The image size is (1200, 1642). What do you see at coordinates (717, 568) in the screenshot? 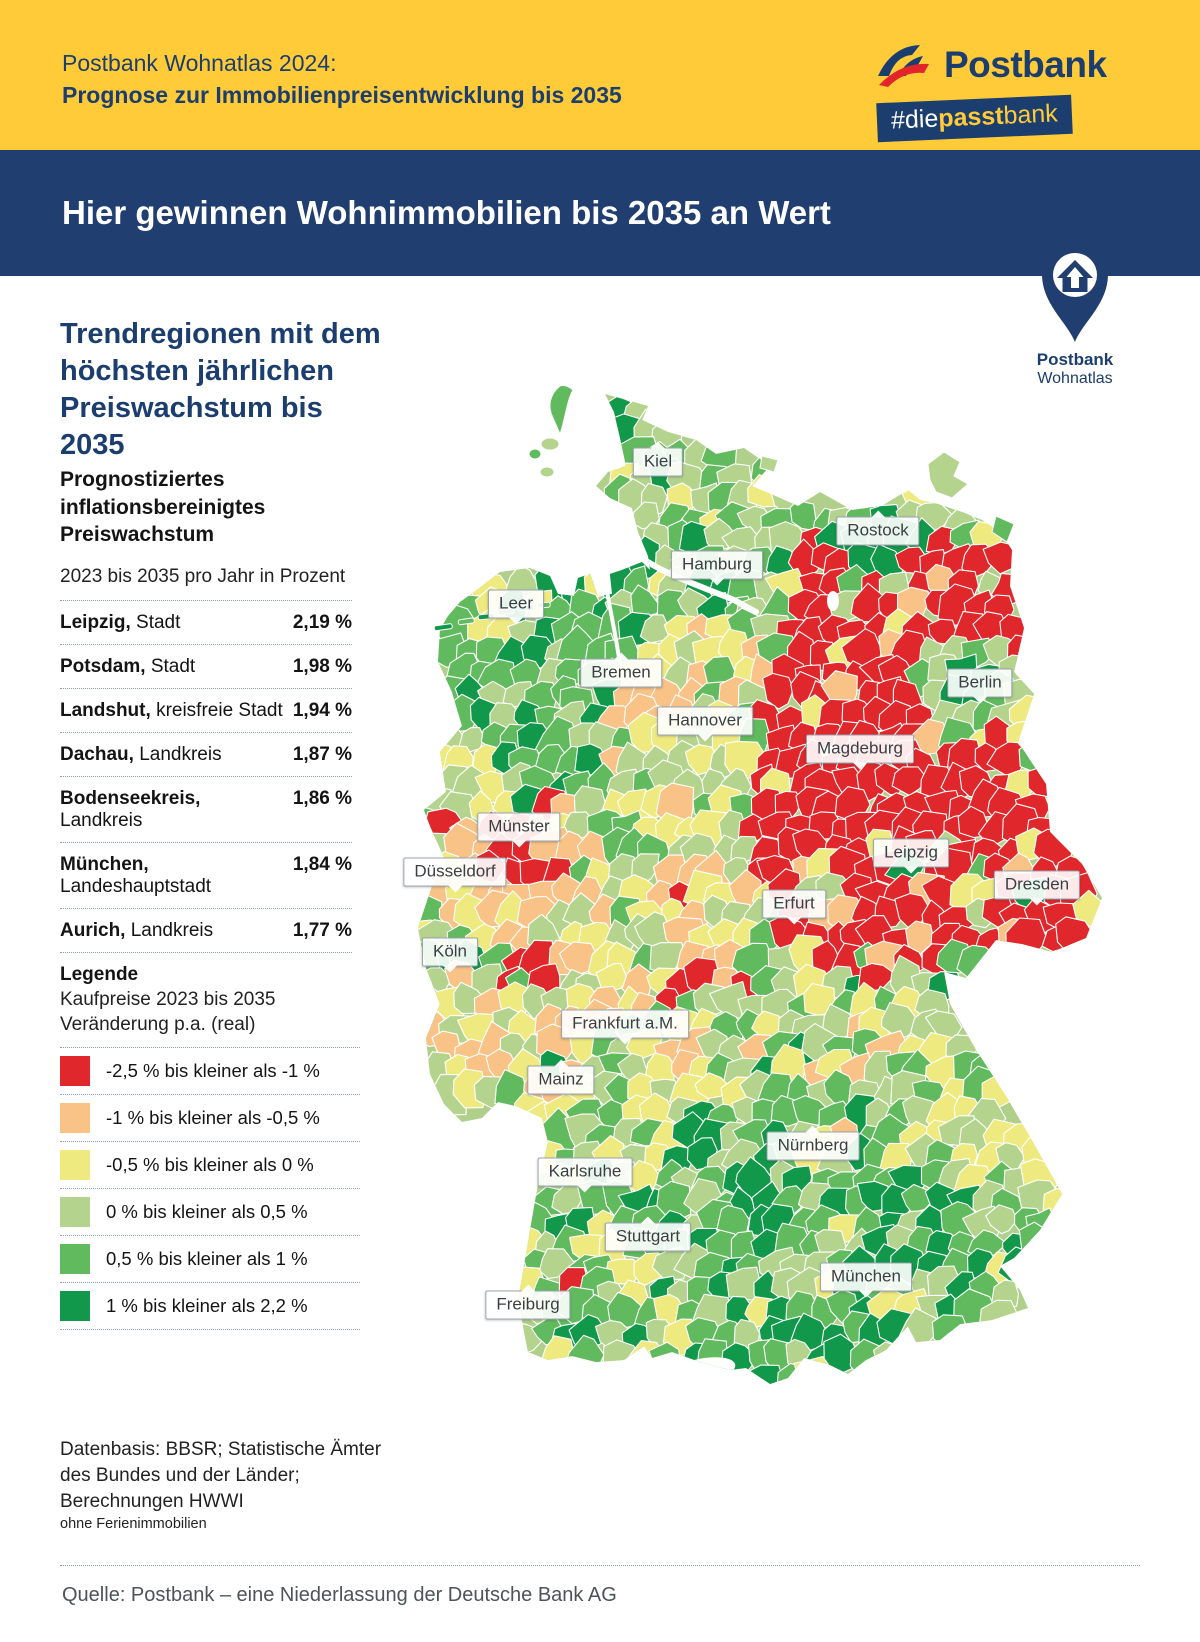
I see `map-city-label-hamburg: Hamburg` at bounding box center [717, 568].